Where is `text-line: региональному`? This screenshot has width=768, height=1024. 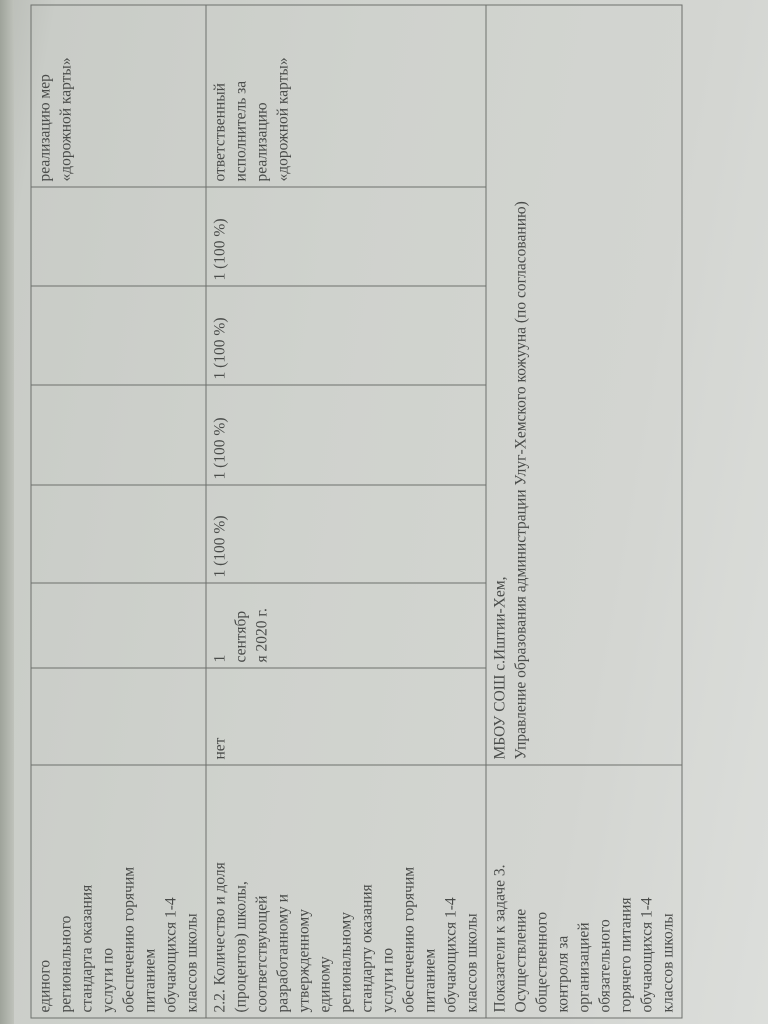
text-line: региональному is located at coordinates (345, 961).